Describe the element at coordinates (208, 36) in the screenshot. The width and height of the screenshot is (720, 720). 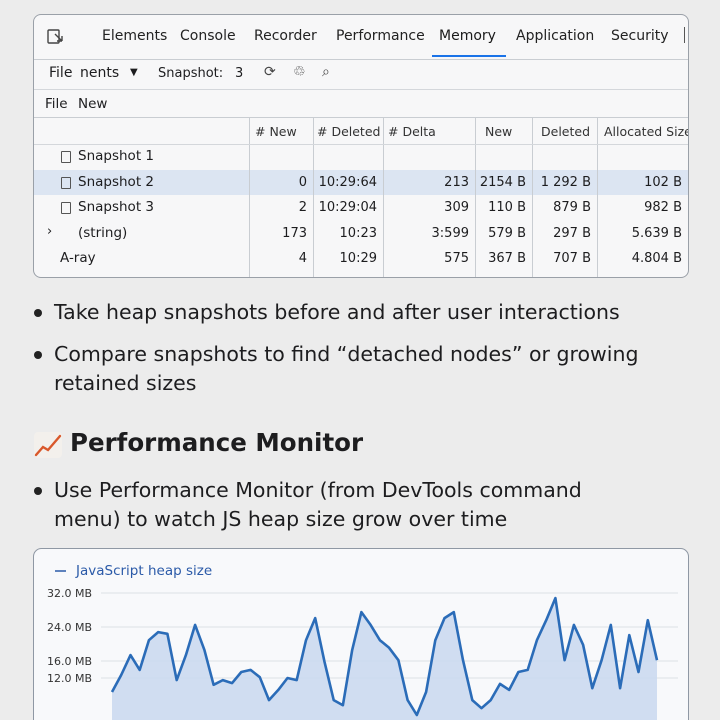
I see `tab: Console` at that location.